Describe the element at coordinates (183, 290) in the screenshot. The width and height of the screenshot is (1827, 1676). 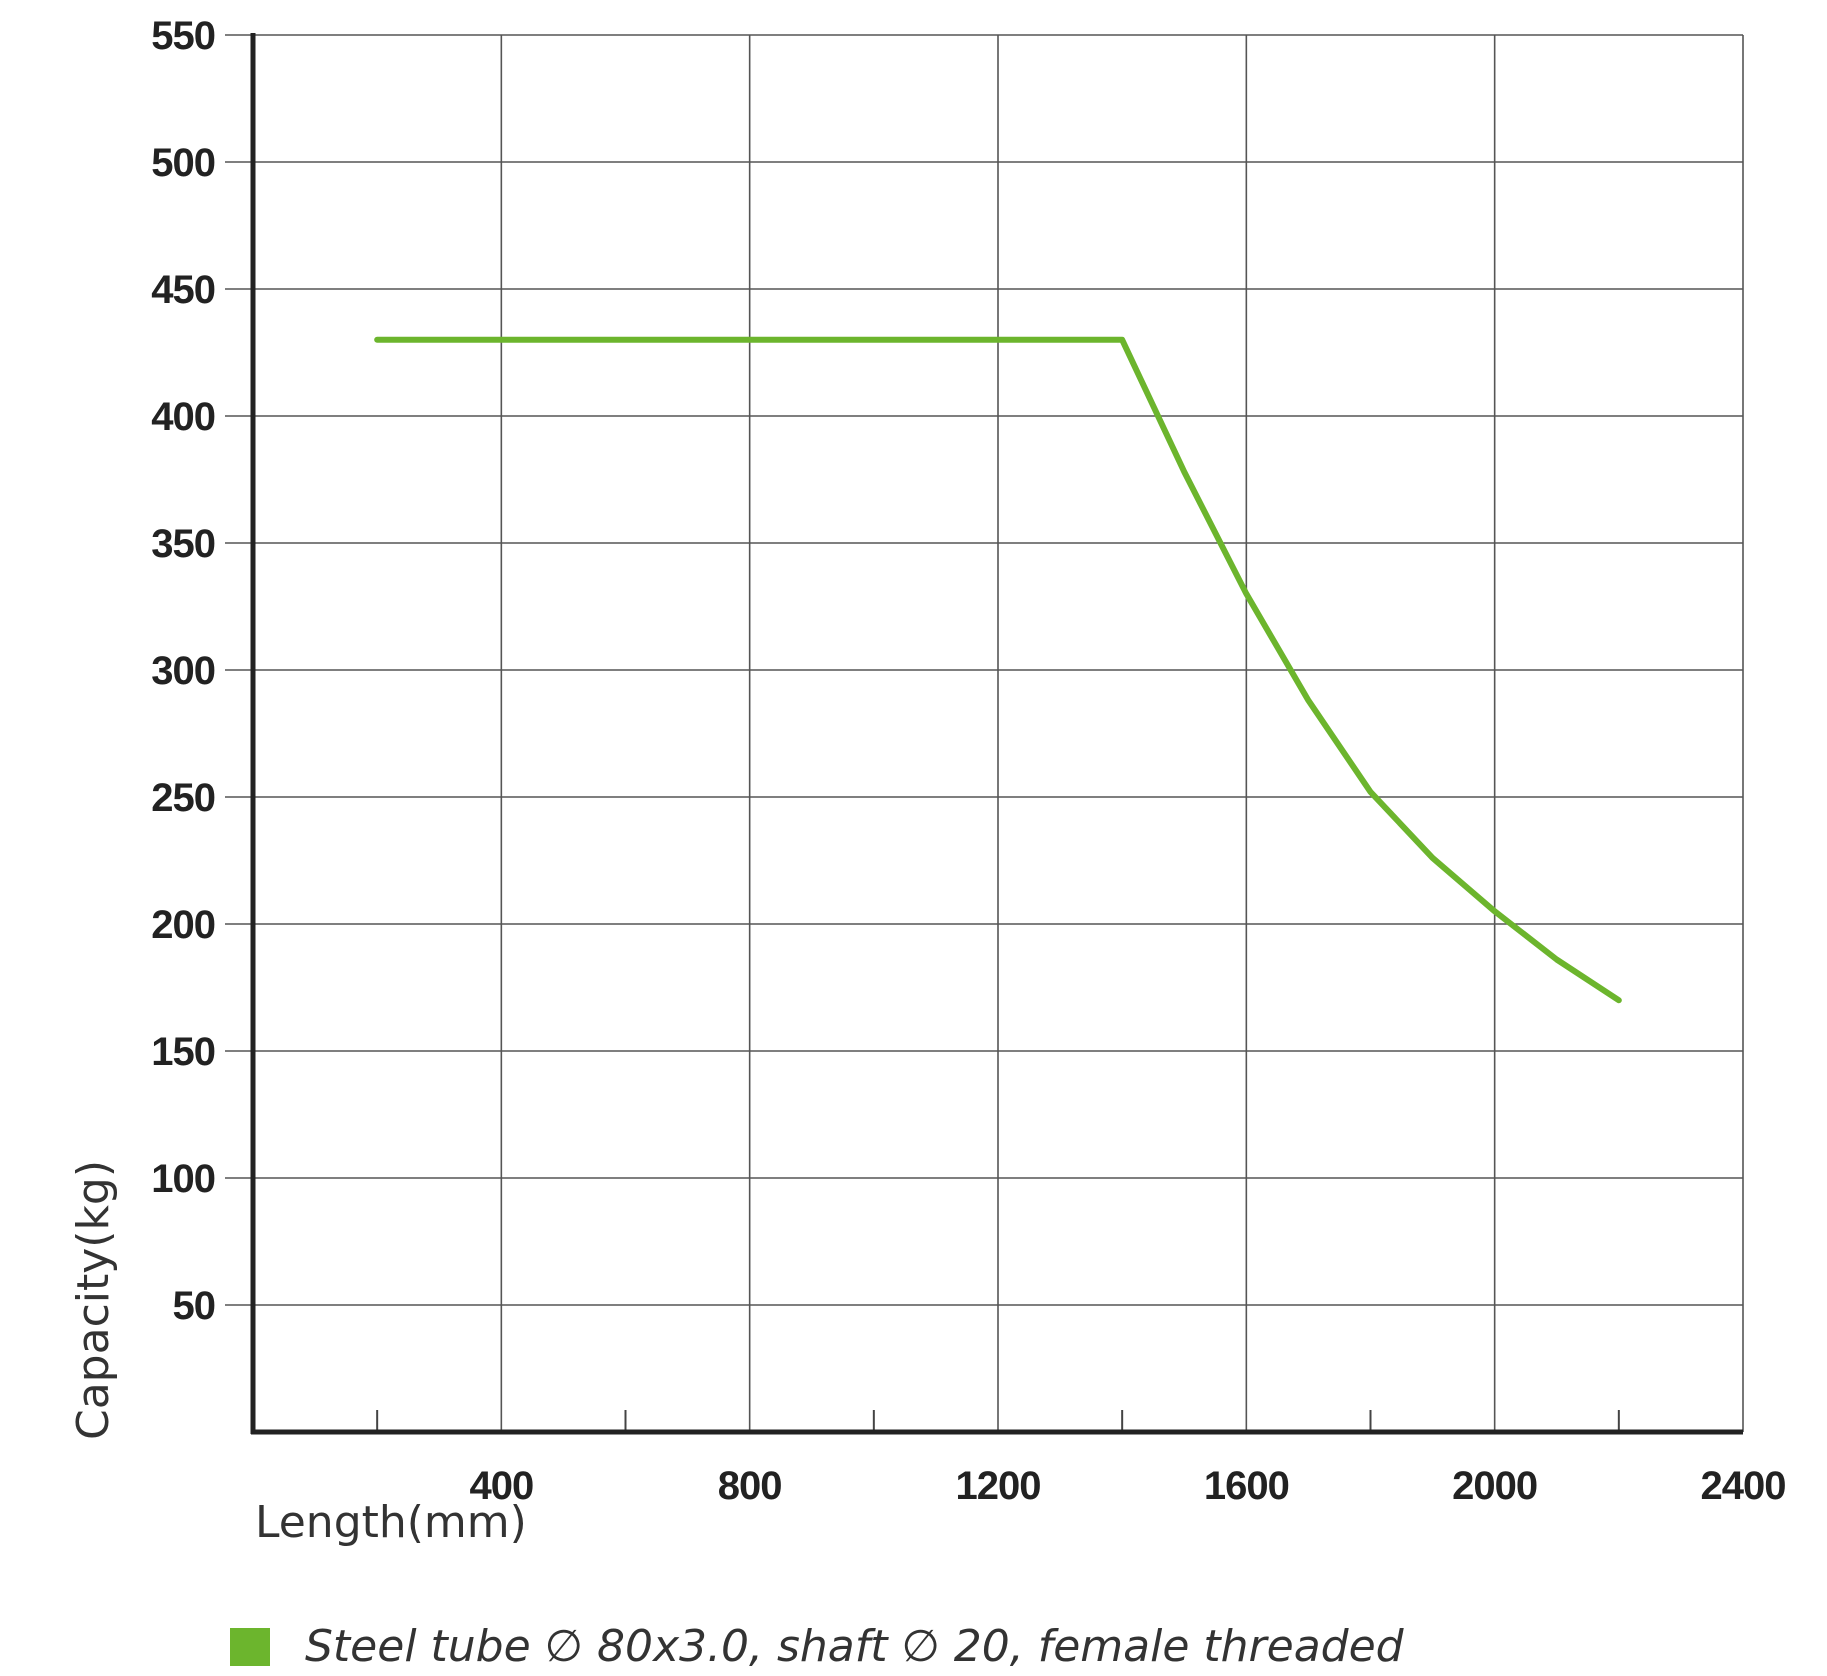
I see `y-tick-label-8: 450` at that location.